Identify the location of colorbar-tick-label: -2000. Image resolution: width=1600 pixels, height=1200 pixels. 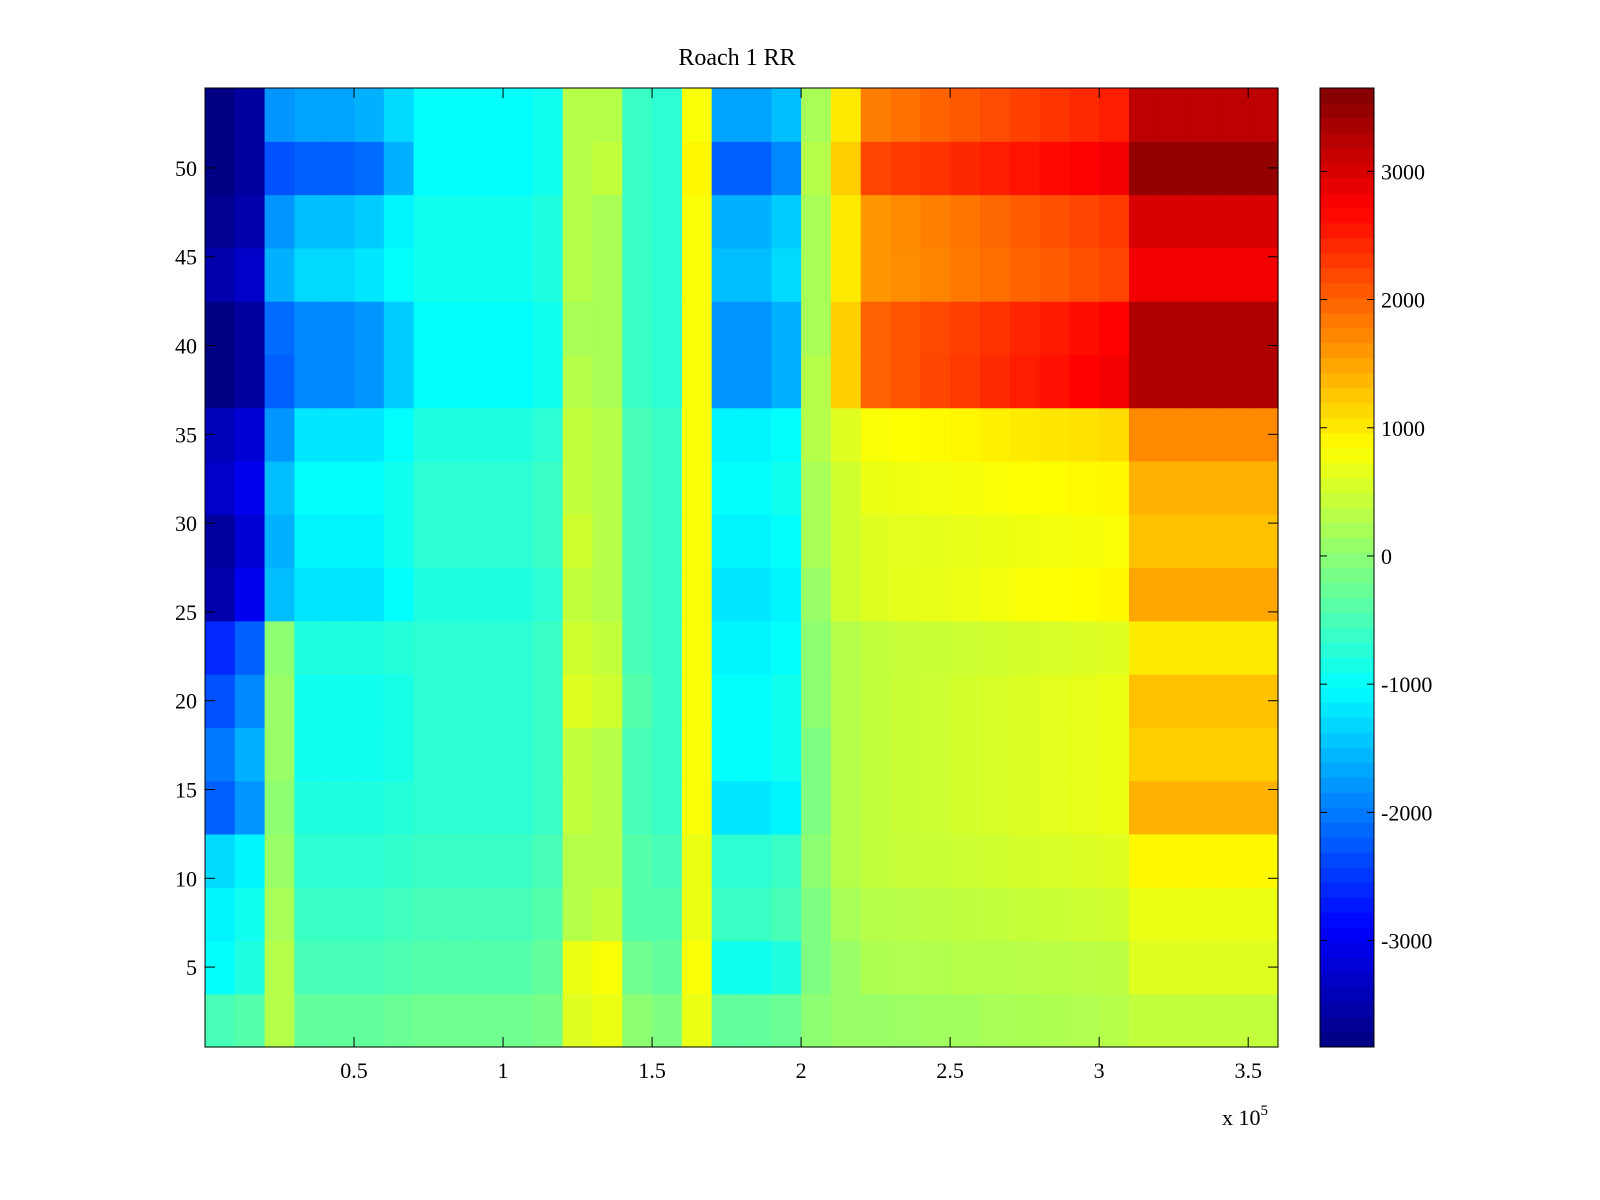
(1406, 812).